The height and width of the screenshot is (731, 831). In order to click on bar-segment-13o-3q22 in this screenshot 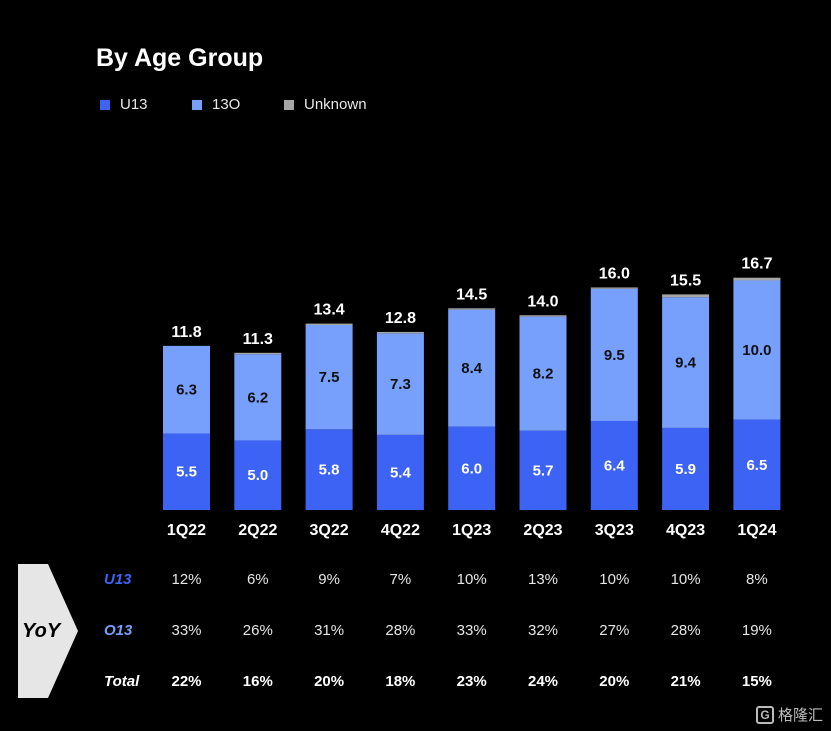, I will do `click(329, 377)`.